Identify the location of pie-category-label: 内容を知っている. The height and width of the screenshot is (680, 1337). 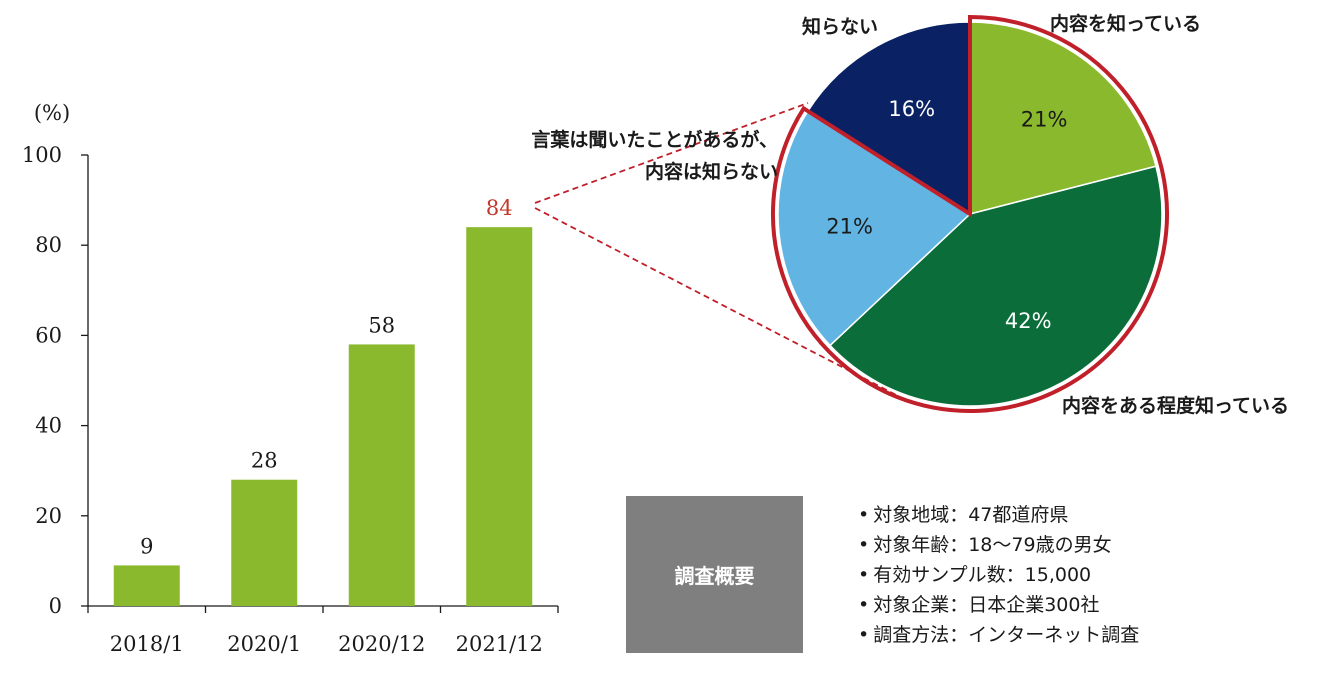
(1125, 23).